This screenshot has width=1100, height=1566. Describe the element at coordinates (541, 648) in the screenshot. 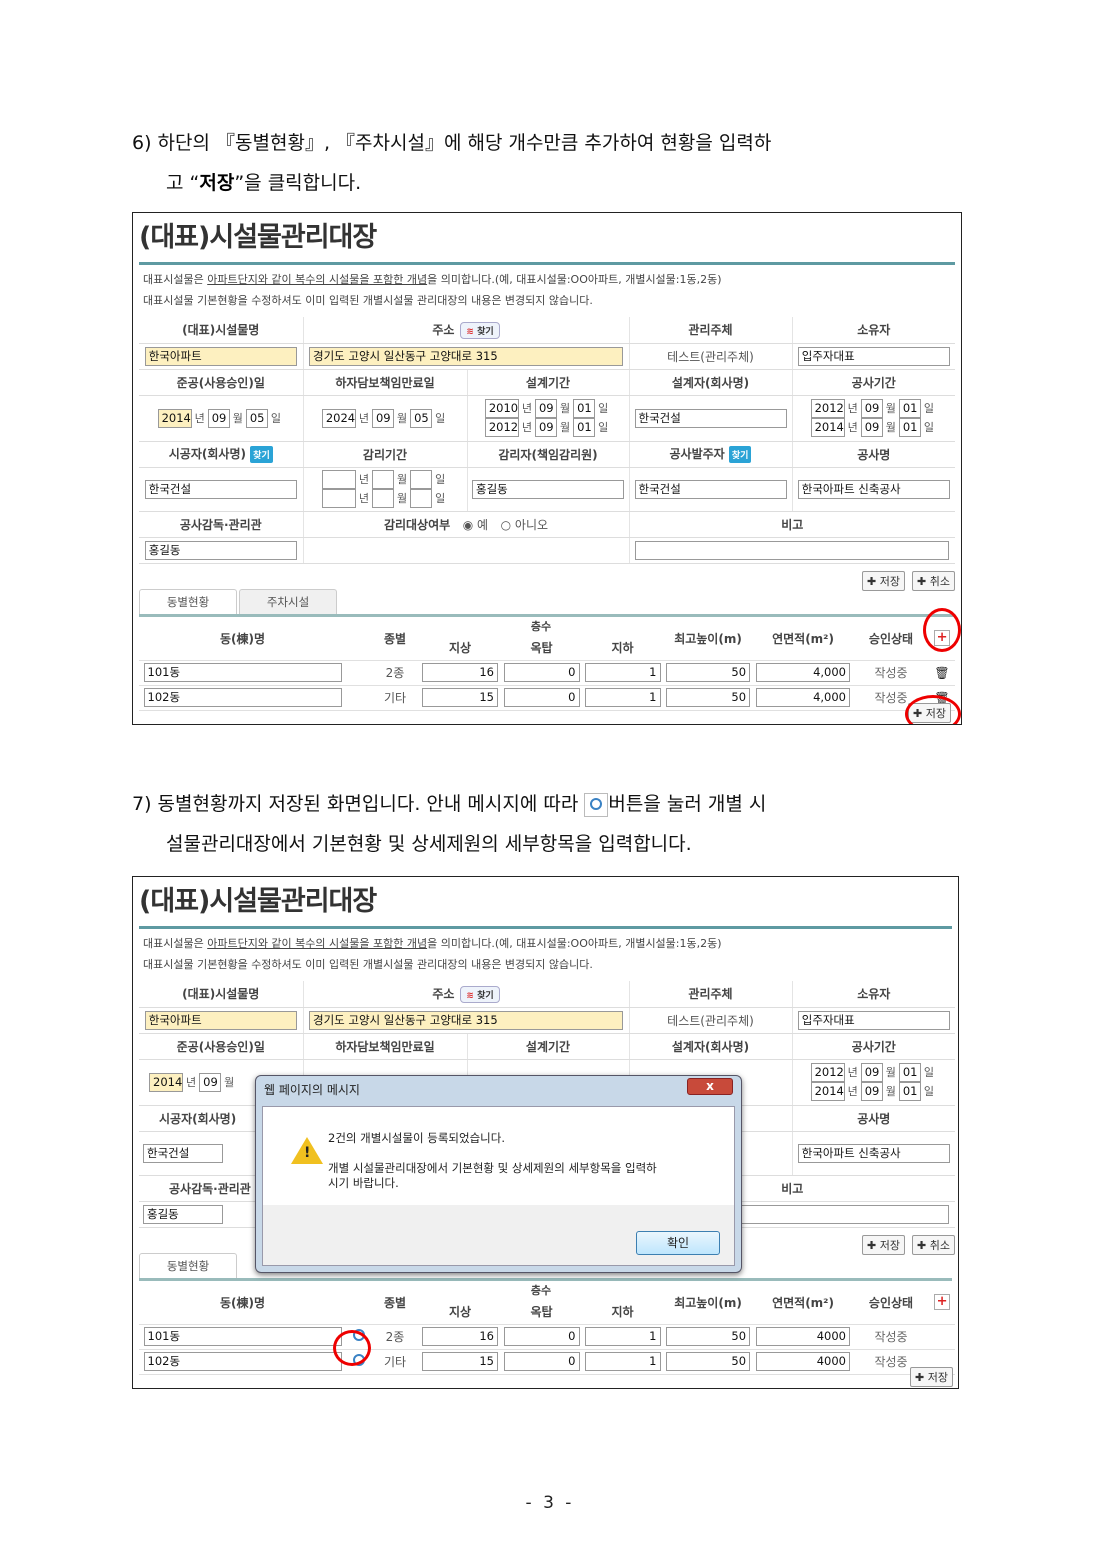

I see `col-roof: 옥탑` at that location.